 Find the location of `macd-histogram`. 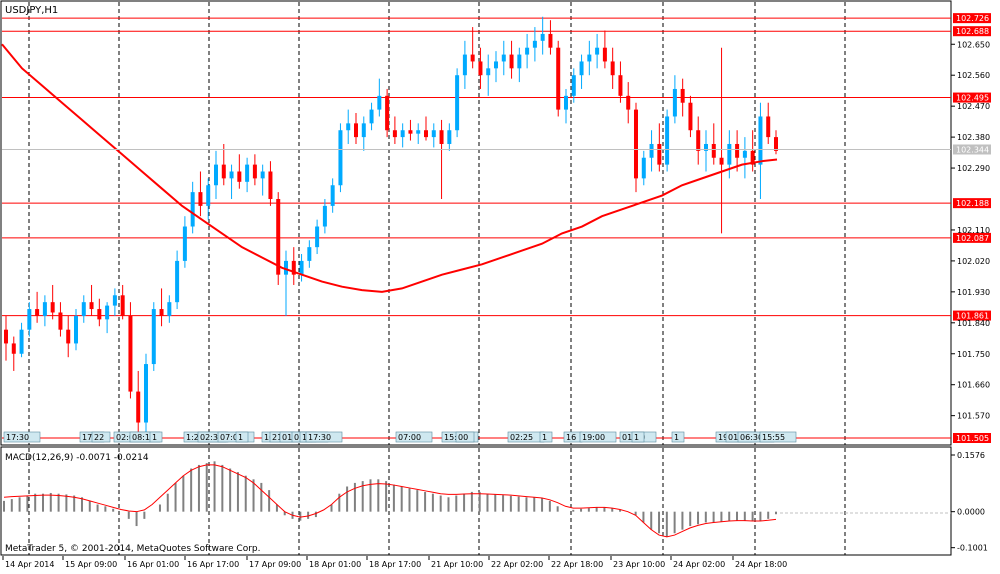

macd-histogram is located at coordinates (390, 499).